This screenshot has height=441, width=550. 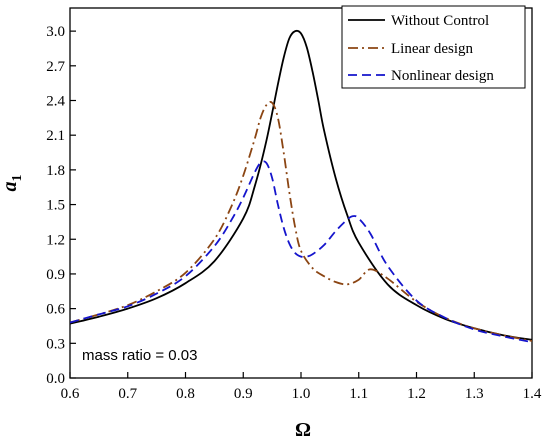 What do you see at coordinates (55, 275) in the screenshot?
I see `y-tick-label: 0.9` at bounding box center [55, 275].